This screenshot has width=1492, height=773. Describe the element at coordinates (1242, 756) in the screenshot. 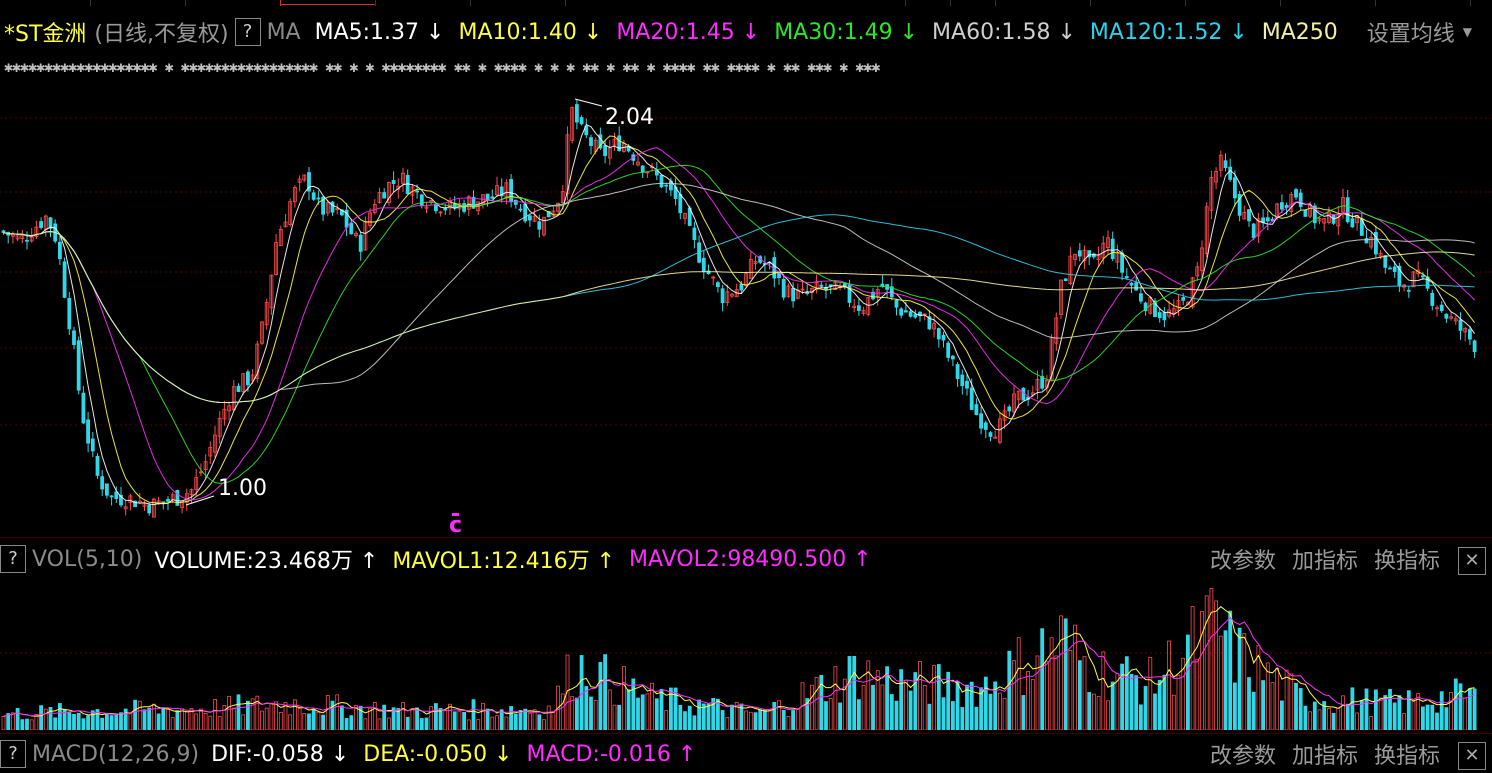

I see `macd-modify-params-button: 改参数` at that location.